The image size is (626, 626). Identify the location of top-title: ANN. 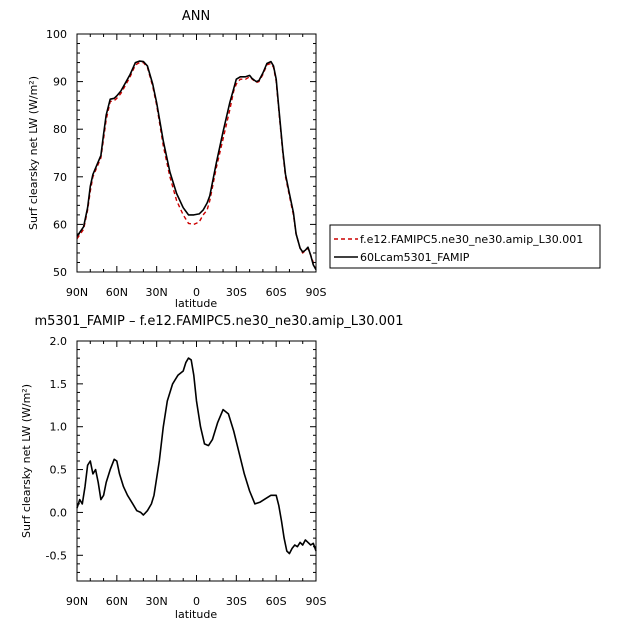
(196, 16).